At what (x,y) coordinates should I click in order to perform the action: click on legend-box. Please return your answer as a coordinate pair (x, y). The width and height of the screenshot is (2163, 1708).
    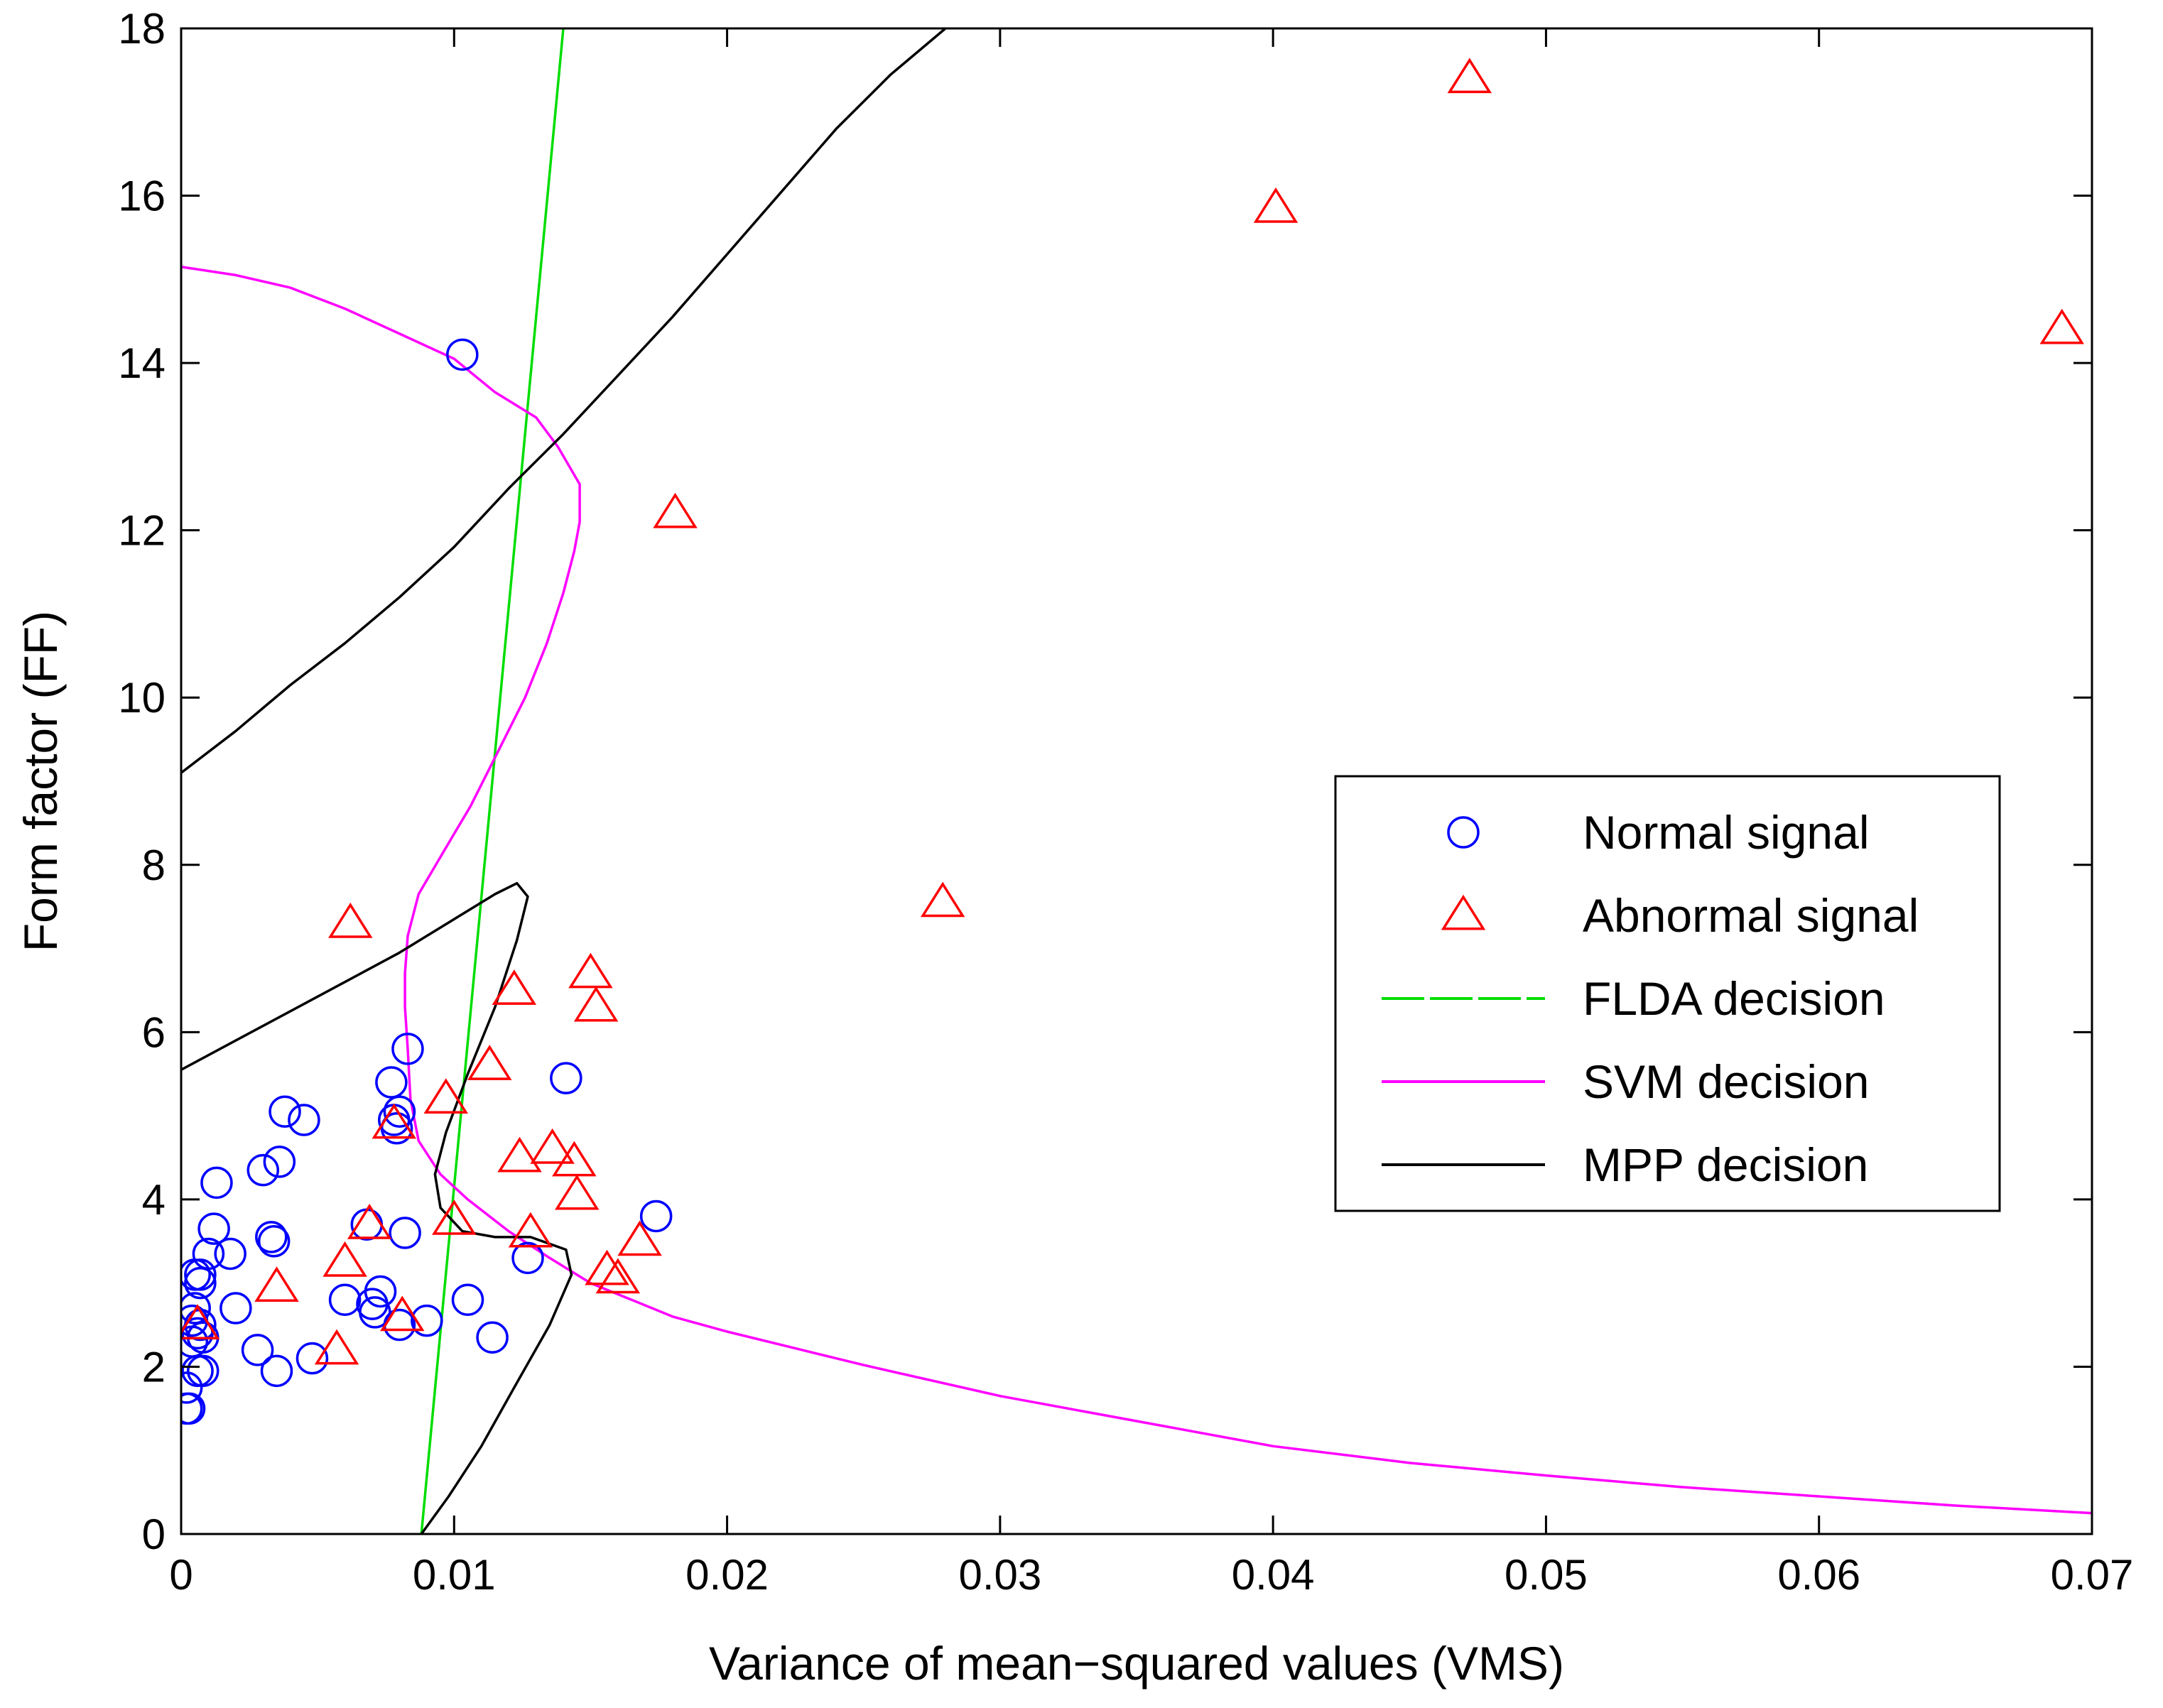
    Looking at the image, I should click on (1667, 993).